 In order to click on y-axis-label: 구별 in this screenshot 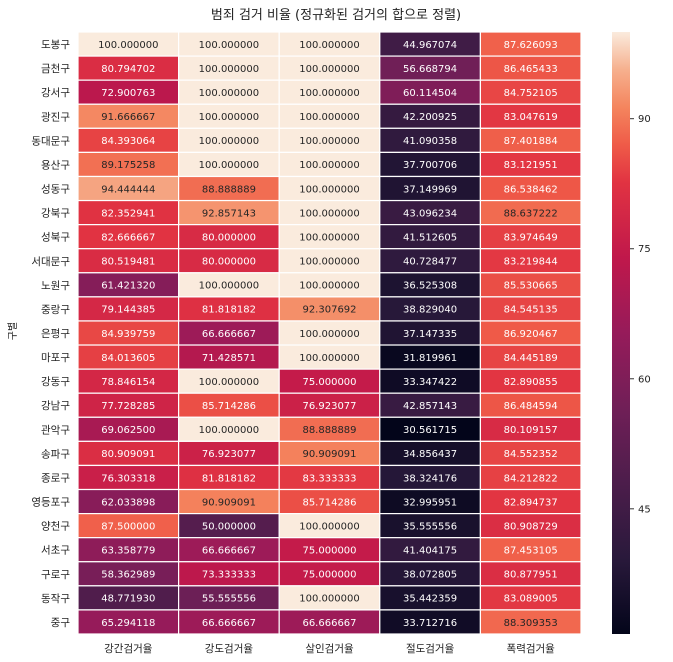, I will do `click(13, 331)`.